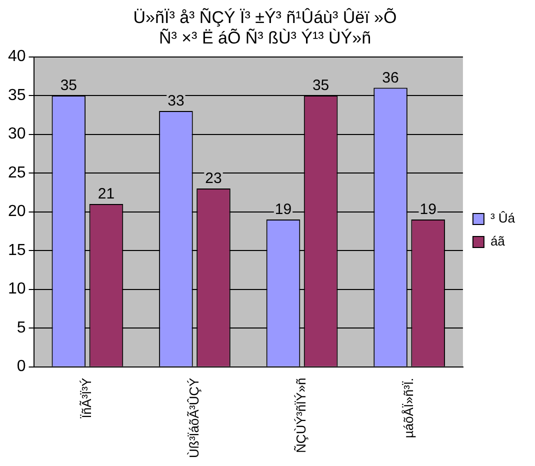  Describe the element at coordinates (86, 398) in the screenshot. I see `x-tick-label: ÏñÃ³Ï³Ý` at that location.